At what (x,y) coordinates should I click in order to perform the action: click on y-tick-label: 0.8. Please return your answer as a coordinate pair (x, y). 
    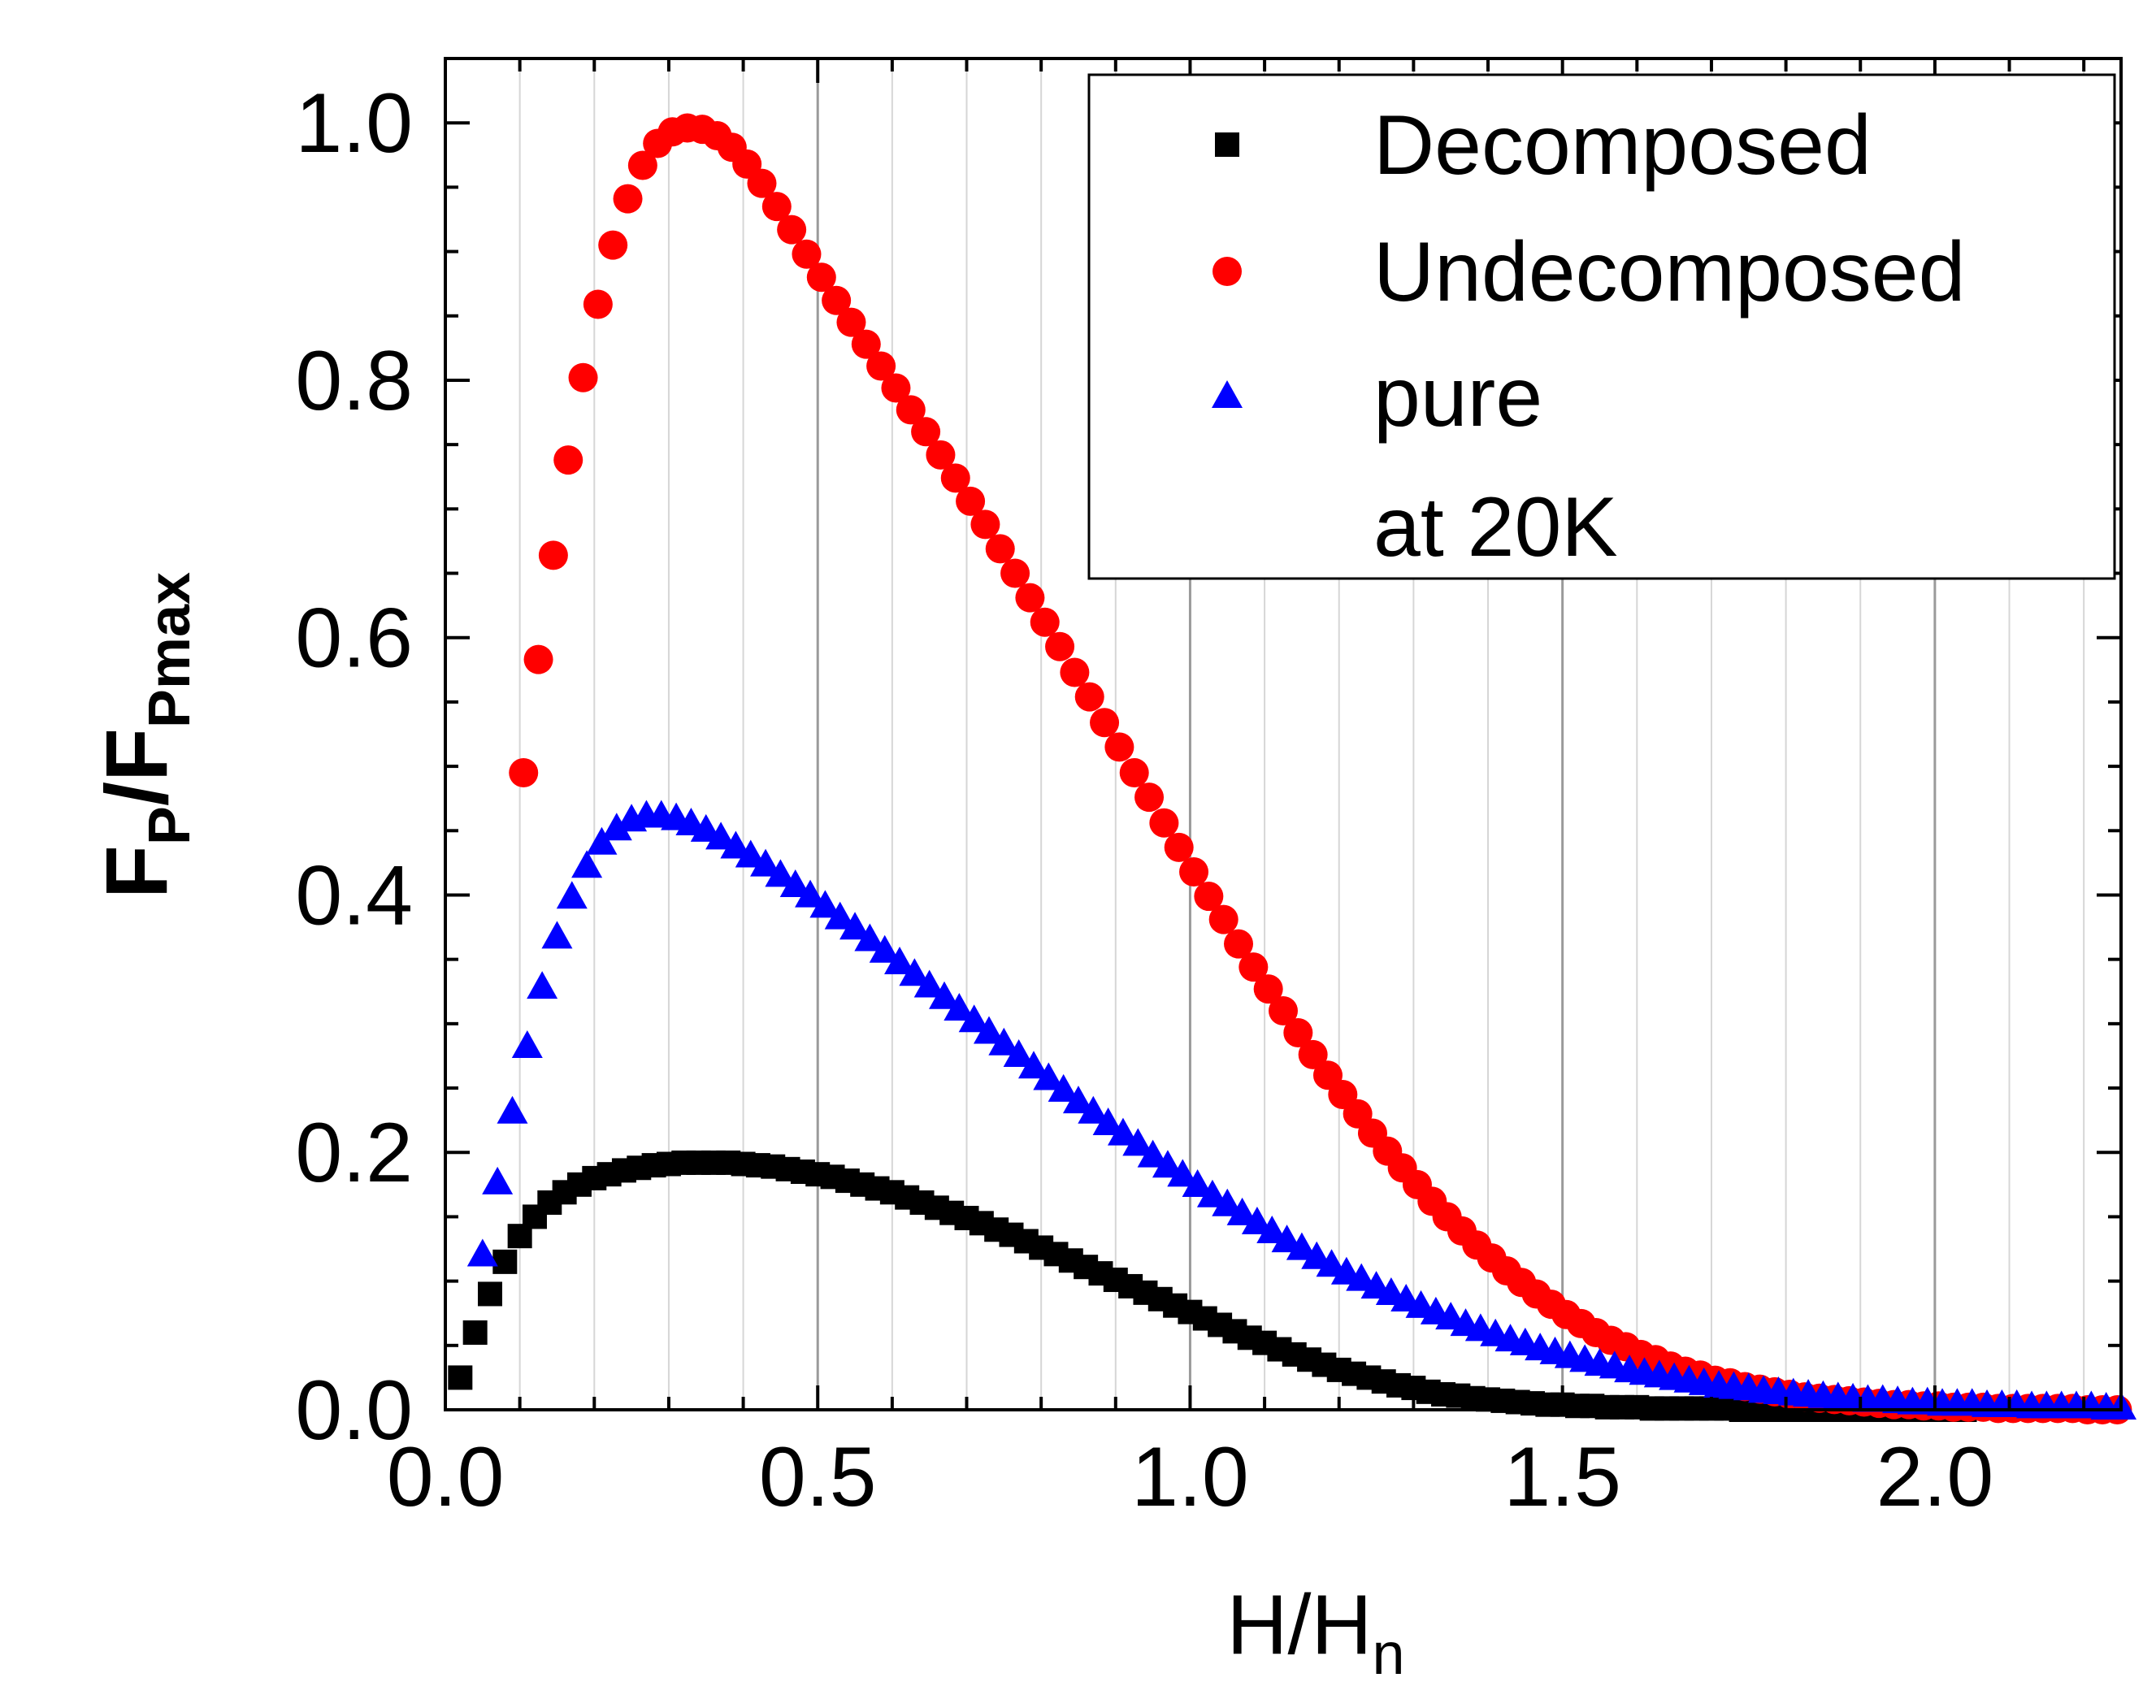
    Looking at the image, I should click on (354, 381).